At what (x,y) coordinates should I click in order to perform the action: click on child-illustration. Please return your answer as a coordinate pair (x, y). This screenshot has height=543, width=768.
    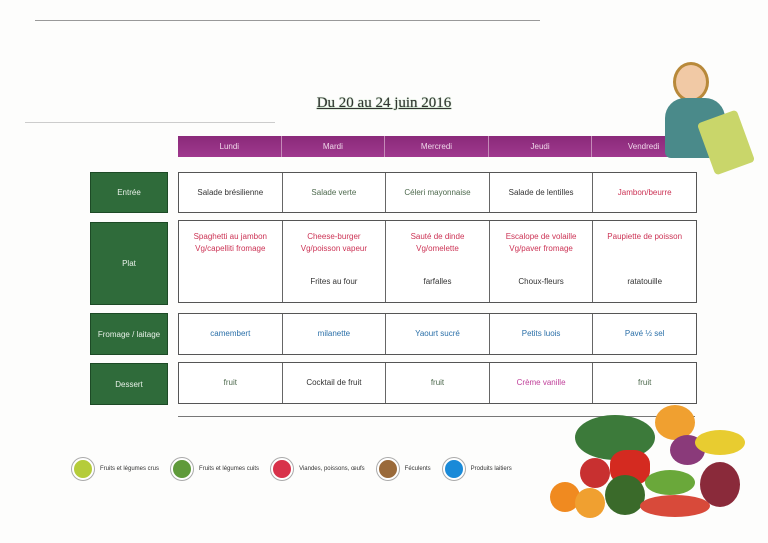
    Looking at the image, I should click on (710, 118).